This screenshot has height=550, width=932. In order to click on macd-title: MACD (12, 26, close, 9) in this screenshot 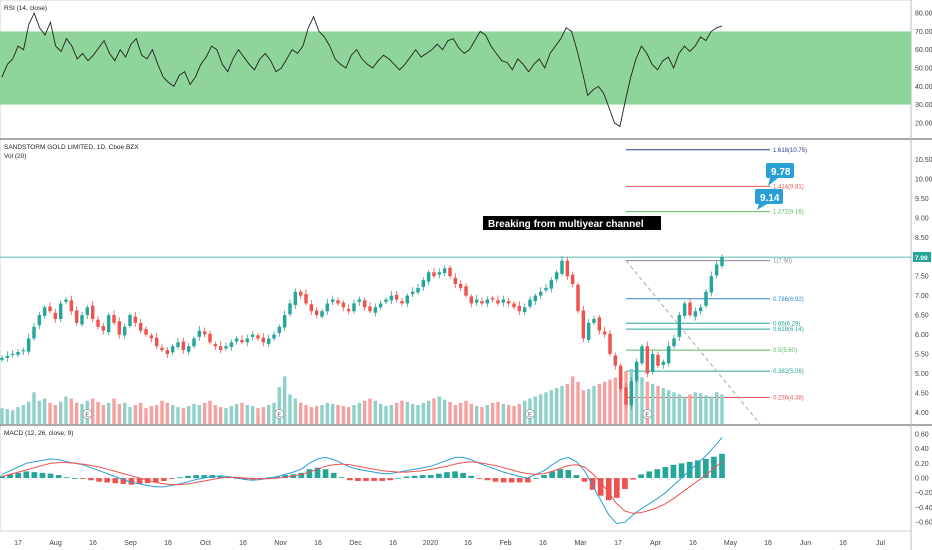, I will do `click(38, 433)`.